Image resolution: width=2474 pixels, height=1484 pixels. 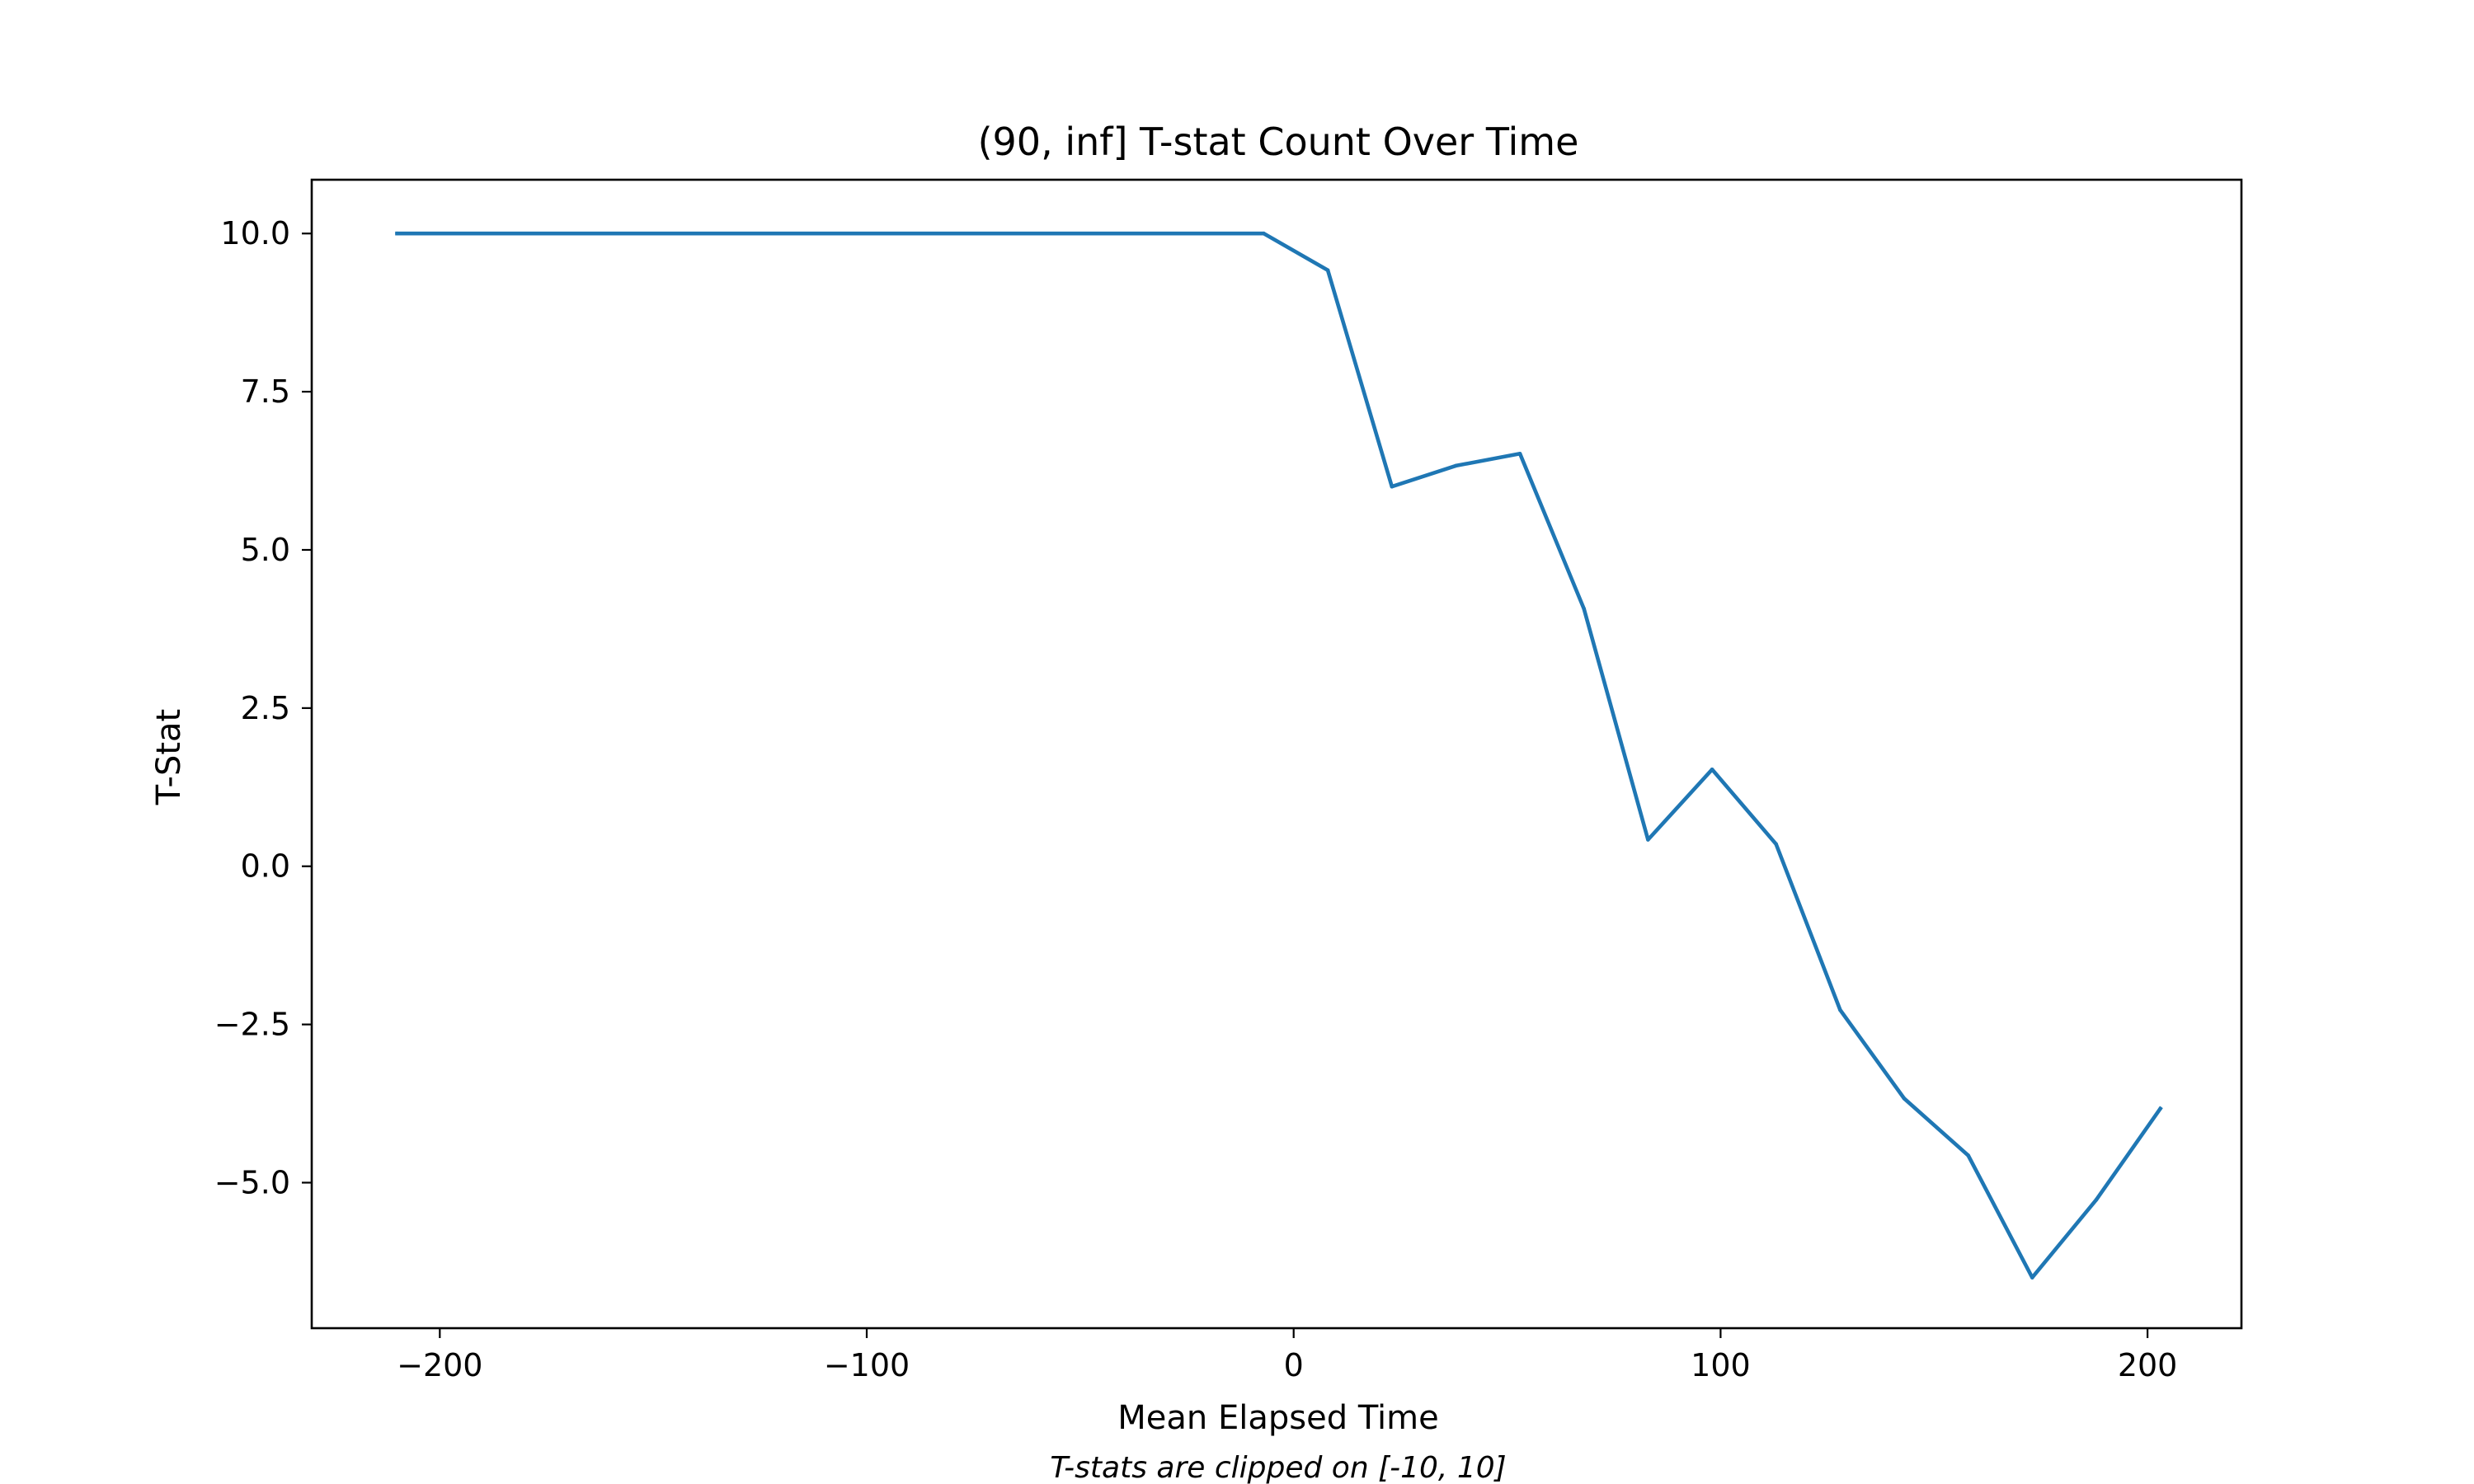 I want to click on y-axis: 10.0 7.5 5.0 2.5 0.0 −2.5 −5.0, so click(x=263, y=707).